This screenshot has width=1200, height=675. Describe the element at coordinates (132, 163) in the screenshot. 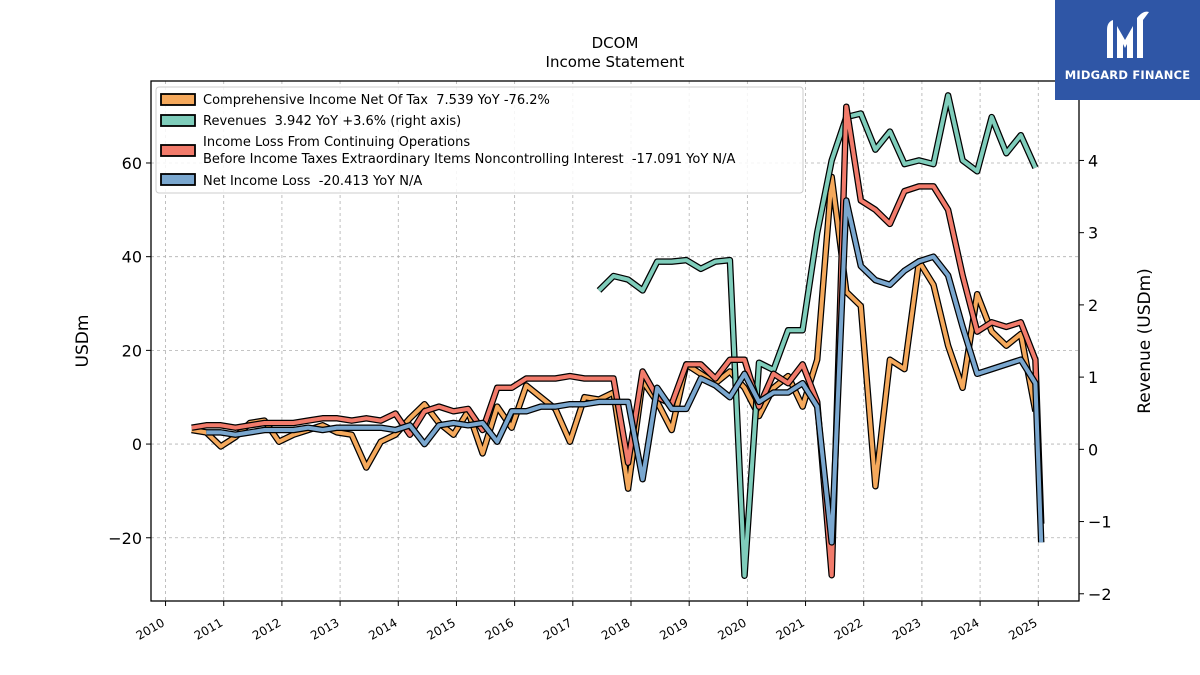

I see `y-tick-label: 60` at that location.